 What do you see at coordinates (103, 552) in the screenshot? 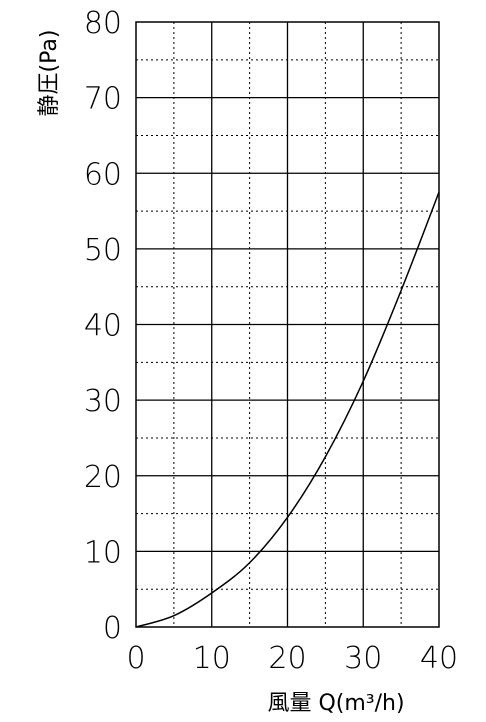
I see `y-tick-label: 10` at bounding box center [103, 552].